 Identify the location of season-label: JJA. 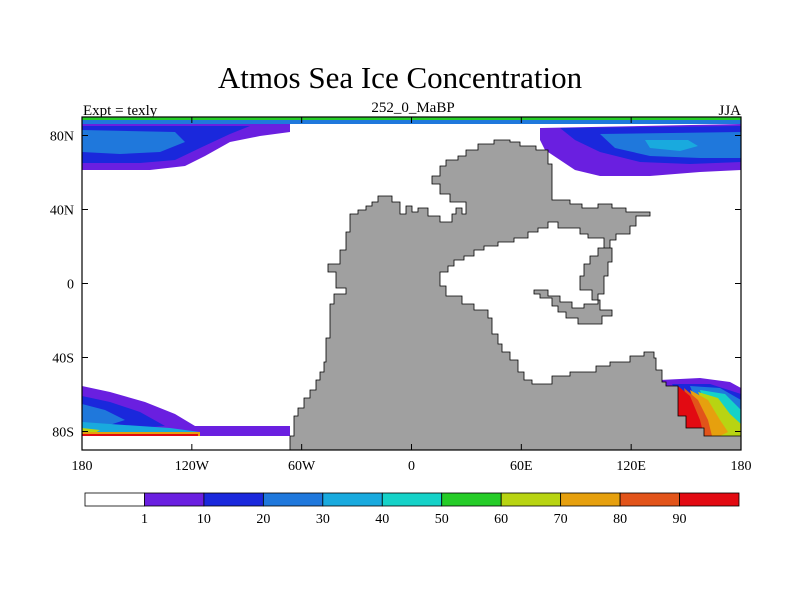
(729, 111).